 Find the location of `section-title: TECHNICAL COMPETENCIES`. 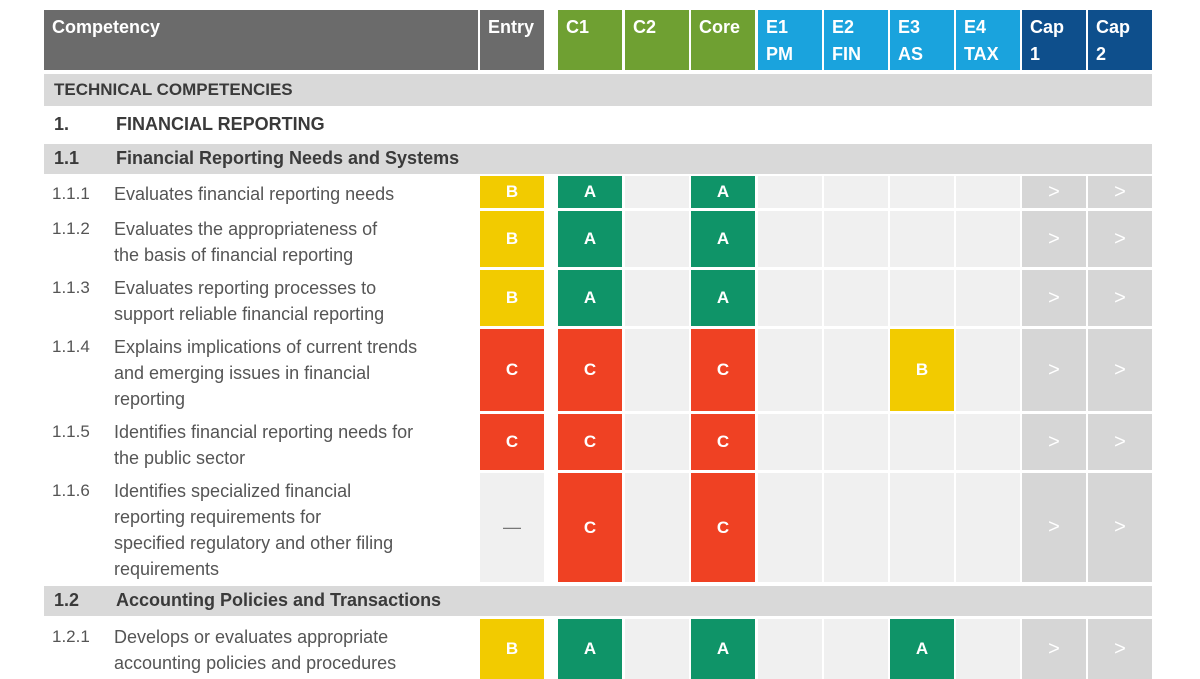

section-title: TECHNICAL COMPETENCIES is located at coordinates (173, 89).